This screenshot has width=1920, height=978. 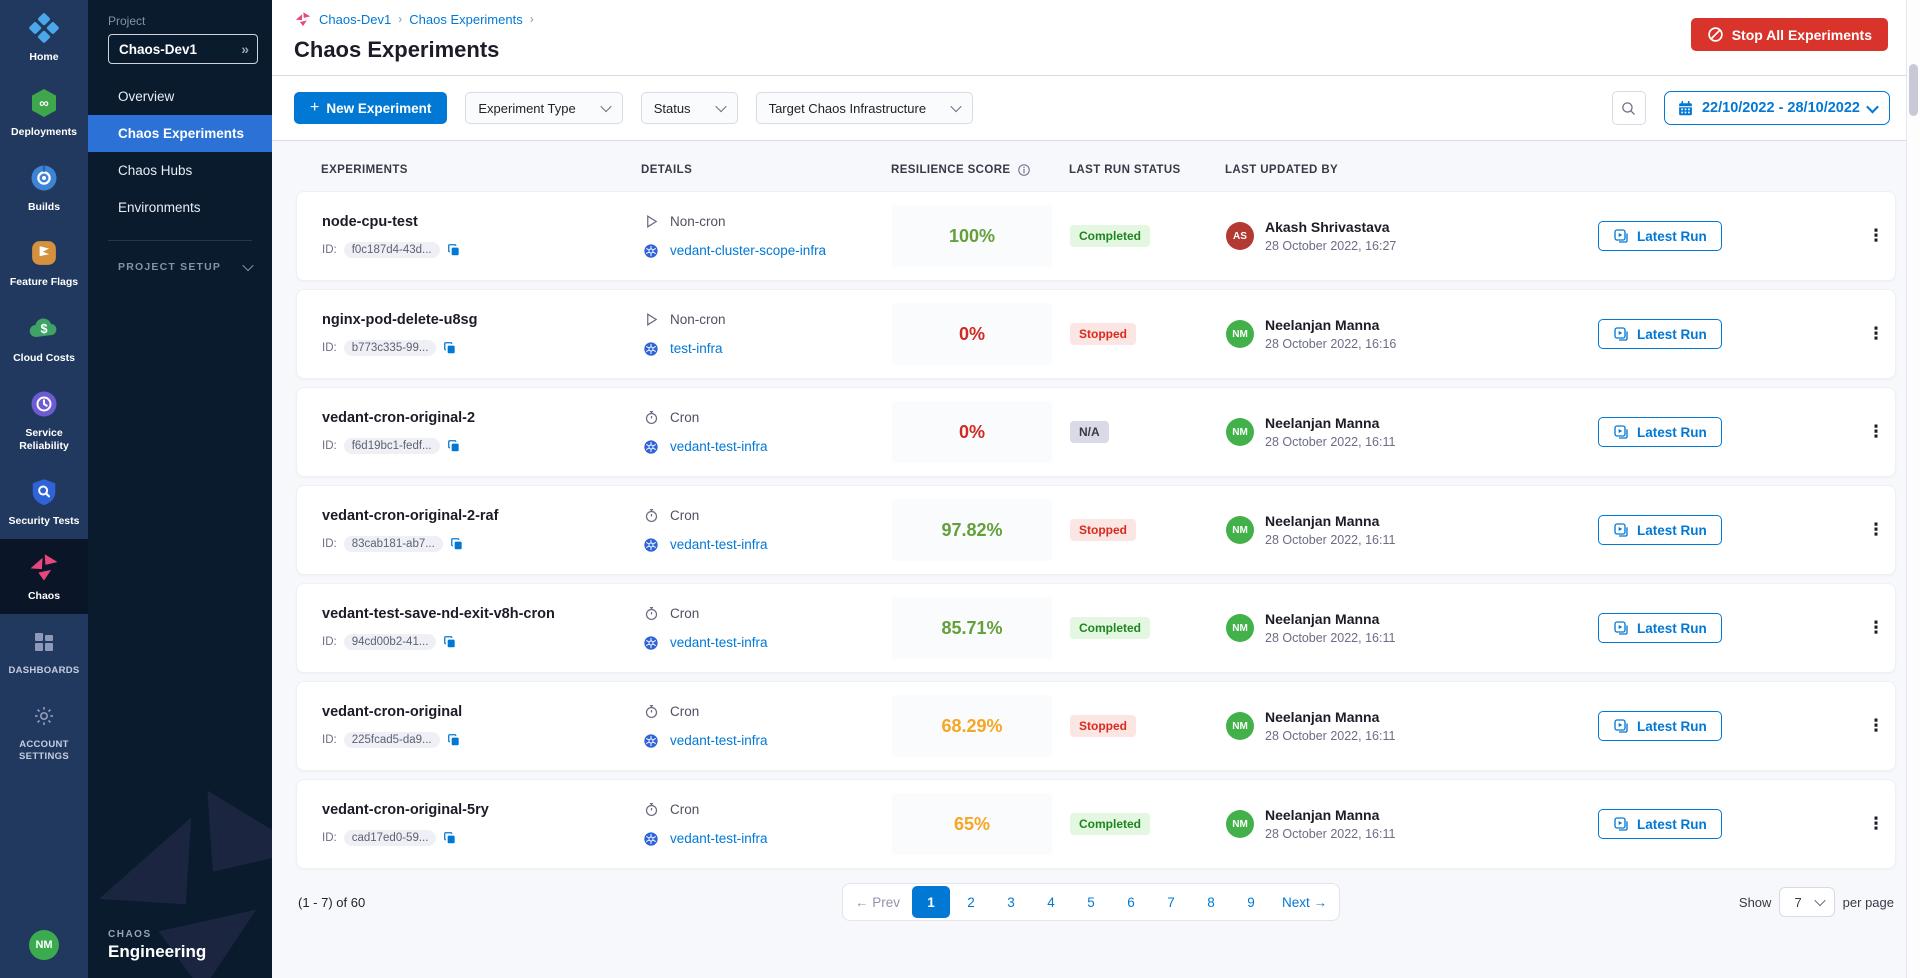 What do you see at coordinates (696, 348) in the screenshot?
I see `infra-link: test-infra` at bounding box center [696, 348].